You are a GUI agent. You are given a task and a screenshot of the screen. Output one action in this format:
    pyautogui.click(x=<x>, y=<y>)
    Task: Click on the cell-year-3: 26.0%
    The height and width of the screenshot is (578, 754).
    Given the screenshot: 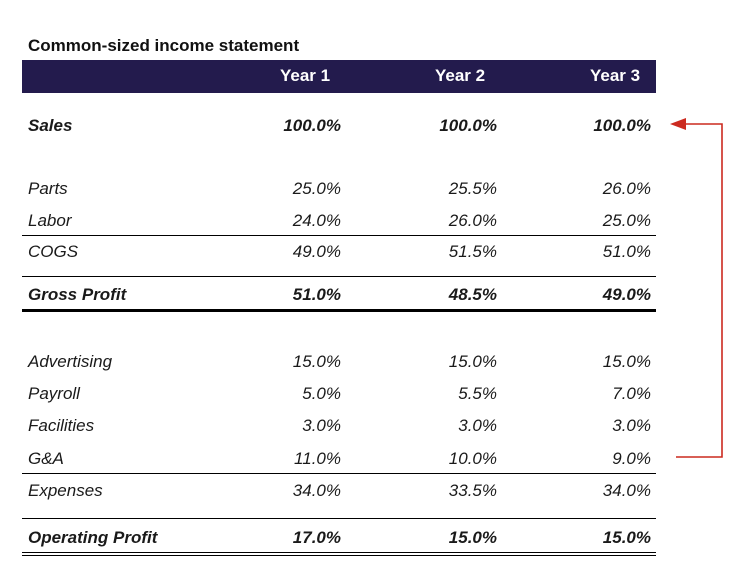 What is the action you would take?
    pyautogui.click(x=626, y=188)
    